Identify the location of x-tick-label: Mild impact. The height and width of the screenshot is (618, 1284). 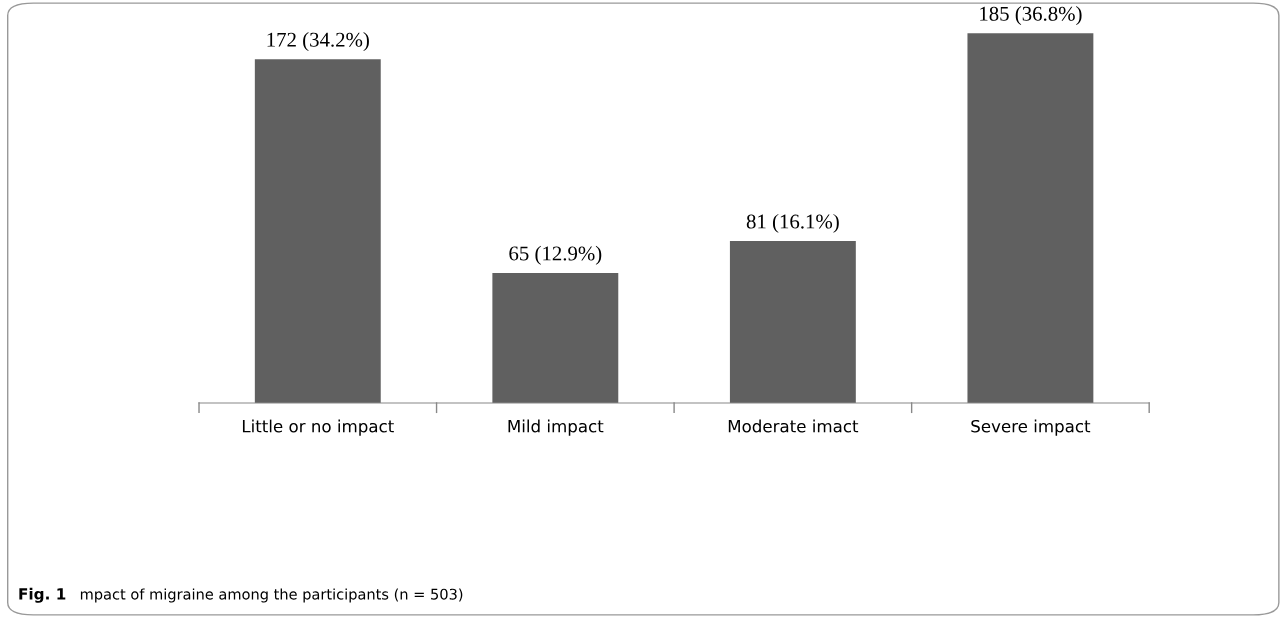
(556, 427).